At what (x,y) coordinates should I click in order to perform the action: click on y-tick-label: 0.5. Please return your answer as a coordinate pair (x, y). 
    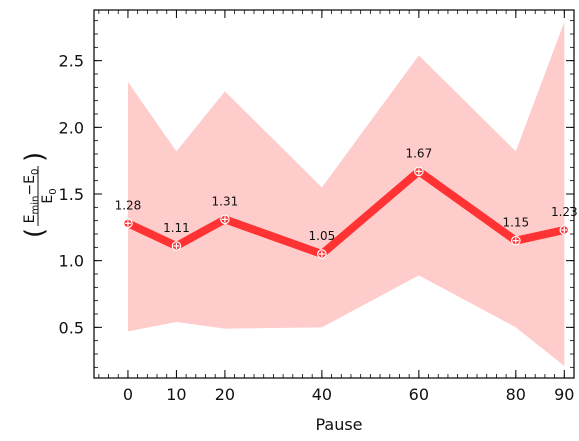
    Looking at the image, I should click on (71, 327).